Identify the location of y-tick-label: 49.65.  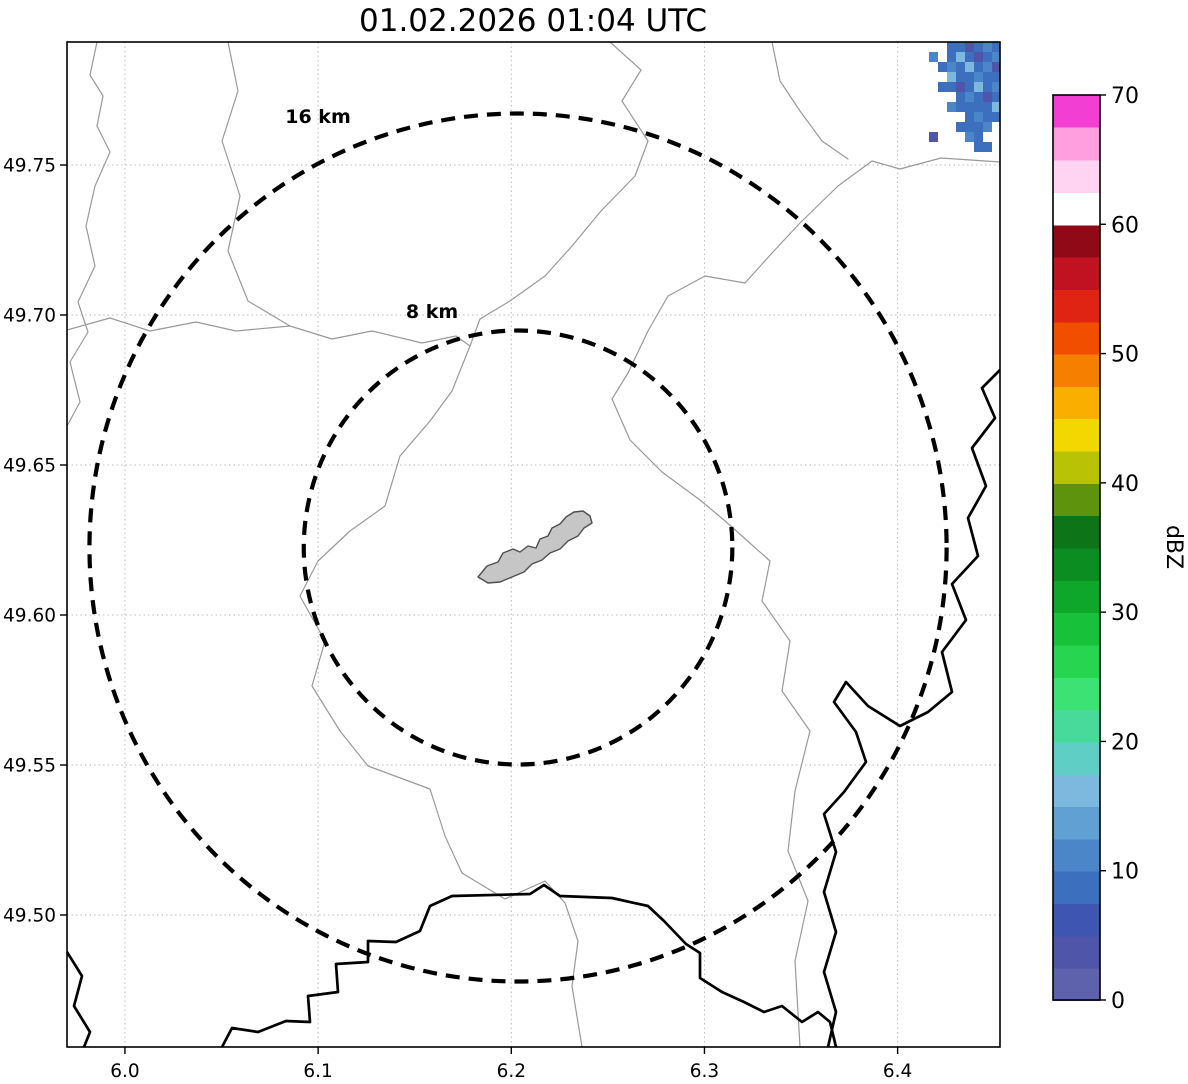
(29, 466).